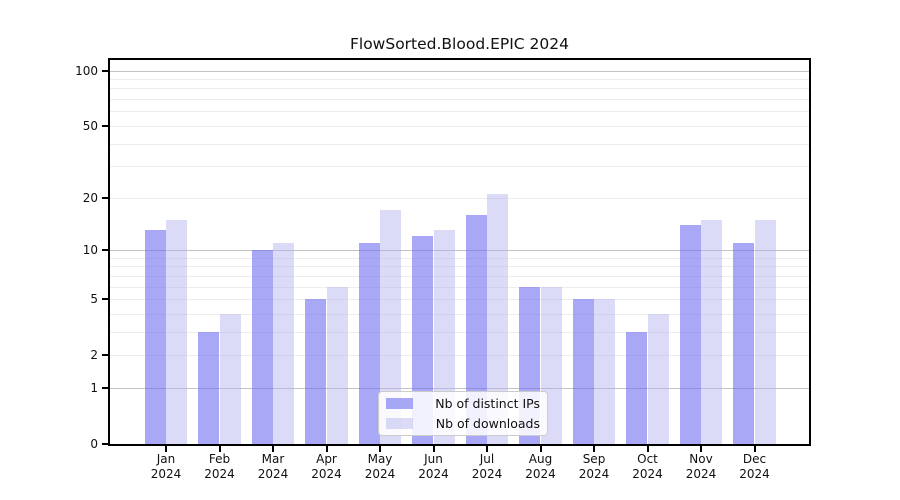  Describe the element at coordinates (166, 449) in the screenshot. I see `x-tick-mark-jan` at that location.